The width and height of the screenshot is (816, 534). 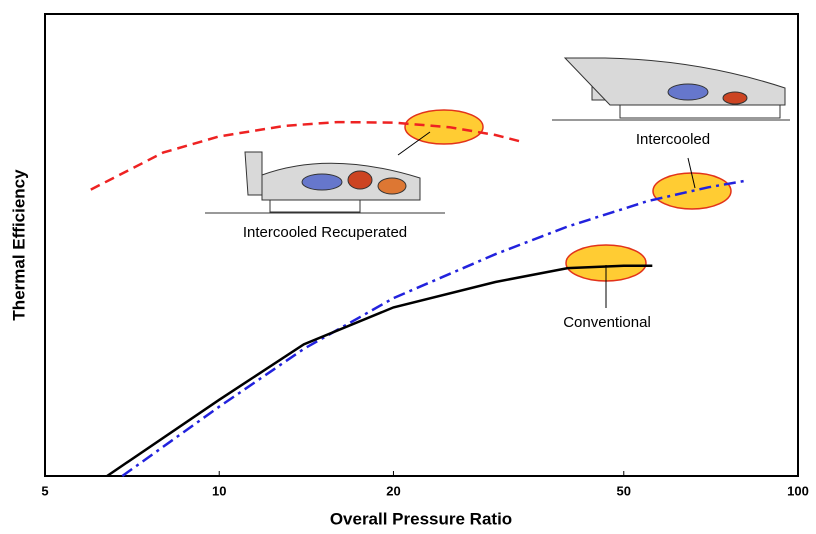 What do you see at coordinates (444, 127) in the screenshot?
I see `highlight` at bounding box center [444, 127].